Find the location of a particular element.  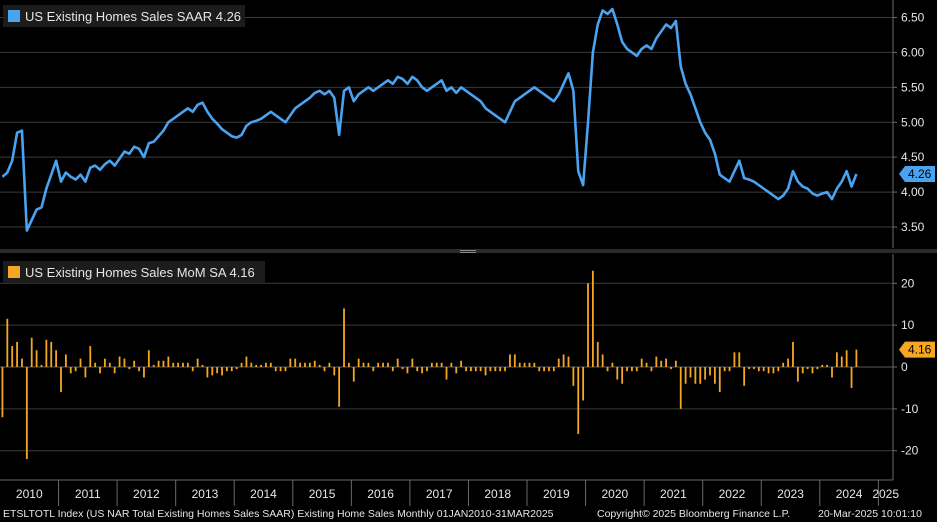

top-y-tick-labels: 3.50 4.00 4.50 5.00 5.50 6.00 6.50 is located at coordinates (913, 122).